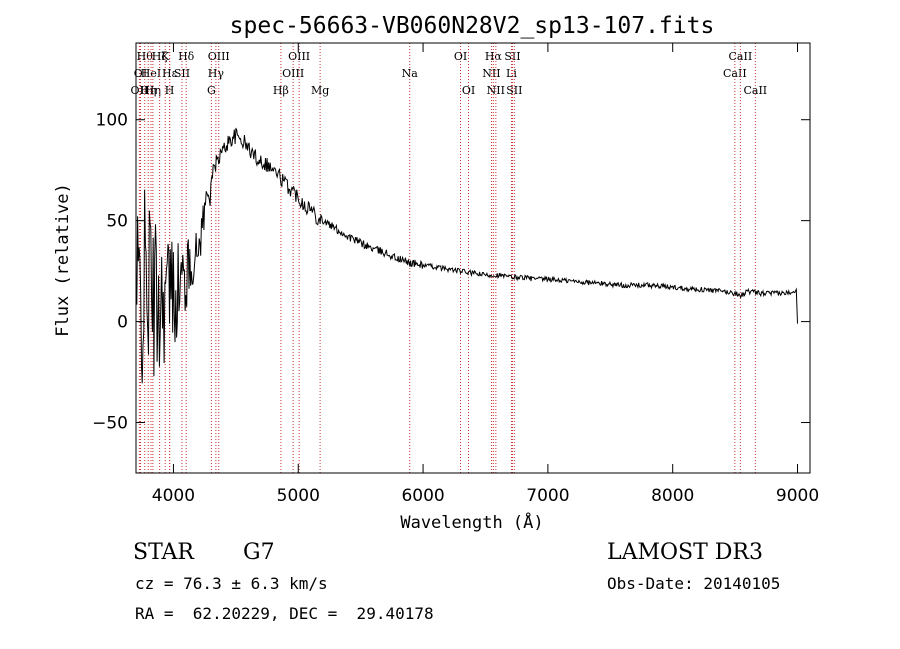 The height and width of the screenshot is (649, 900). What do you see at coordinates (422, 496) in the screenshot?
I see `x-tick-label: 6000` at bounding box center [422, 496].